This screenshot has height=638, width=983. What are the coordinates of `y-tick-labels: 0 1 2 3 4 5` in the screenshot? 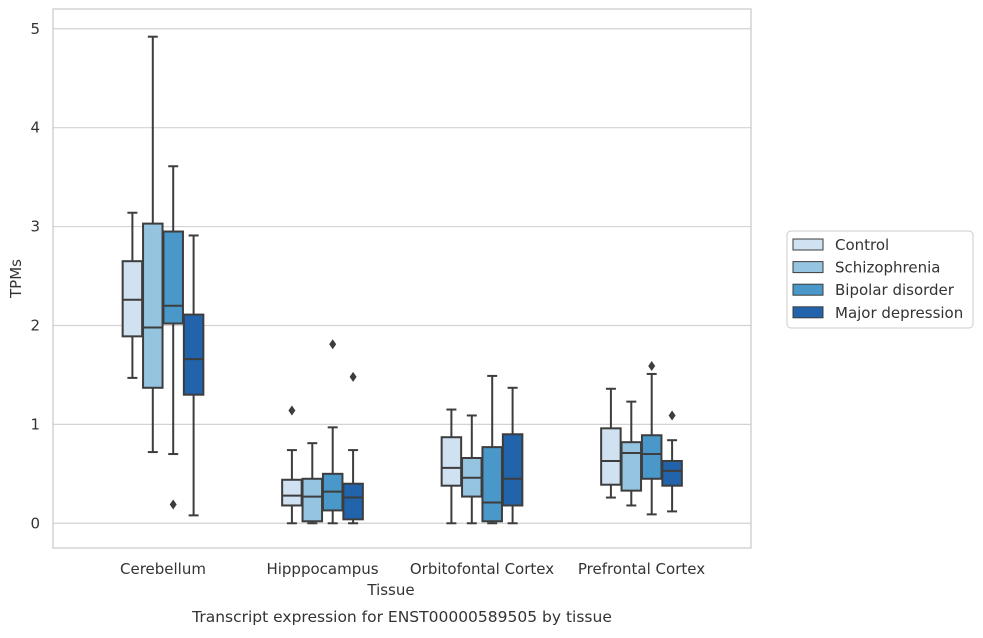 It's located at (35, 276).